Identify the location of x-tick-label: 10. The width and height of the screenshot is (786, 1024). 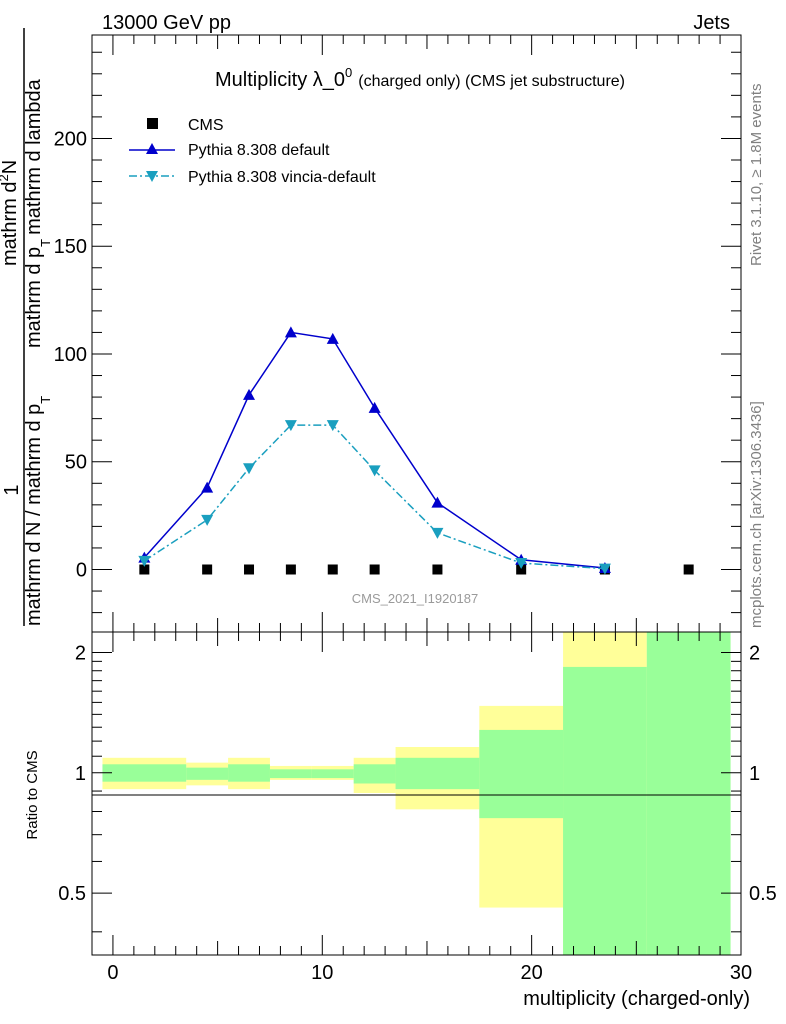
(322, 973).